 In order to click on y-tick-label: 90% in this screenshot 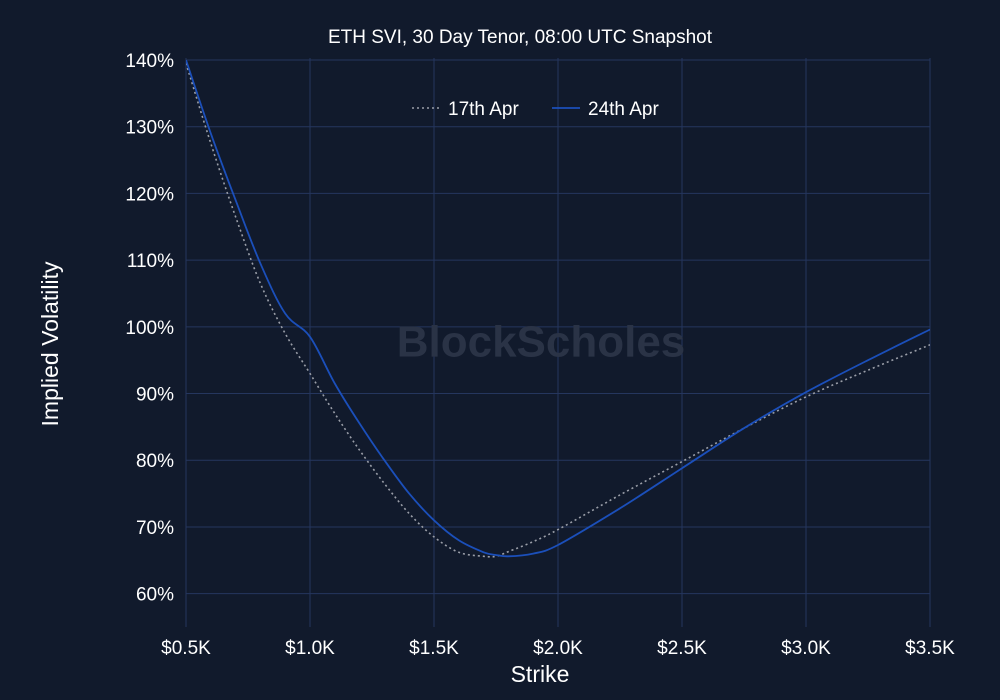, I will do `click(155, 395)`.